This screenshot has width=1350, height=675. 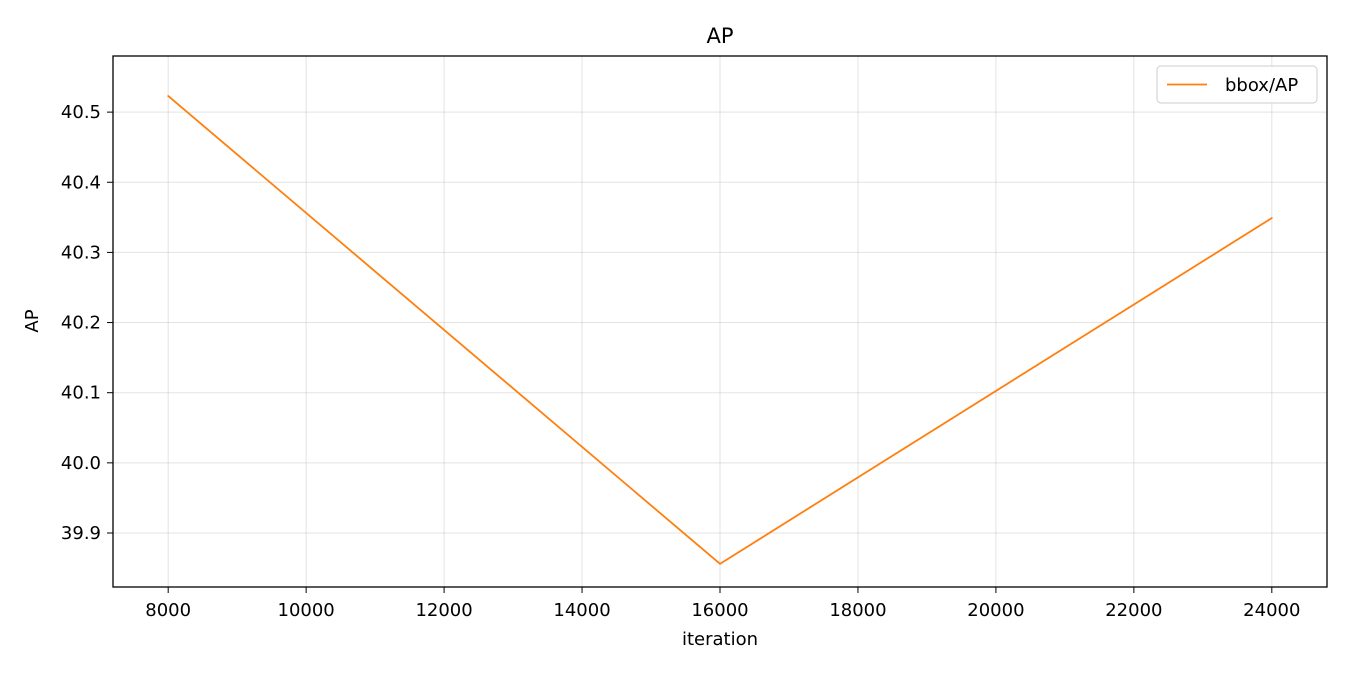 What do you see at coordinates (443, 610) in the screenshot?
I see `x-tick-label: 12000` at bounding box center [443, 610].